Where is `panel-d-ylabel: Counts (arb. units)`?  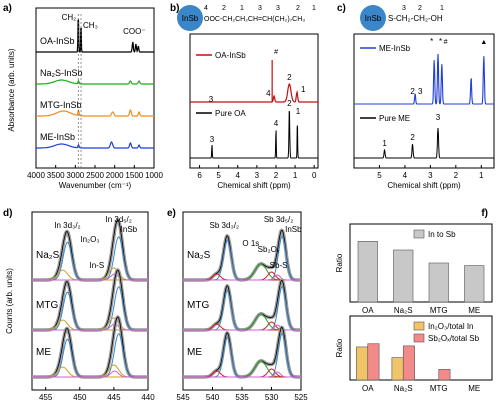
panel-d-ylabel: Counts (arb. units) is located at coordinates (9, 301).